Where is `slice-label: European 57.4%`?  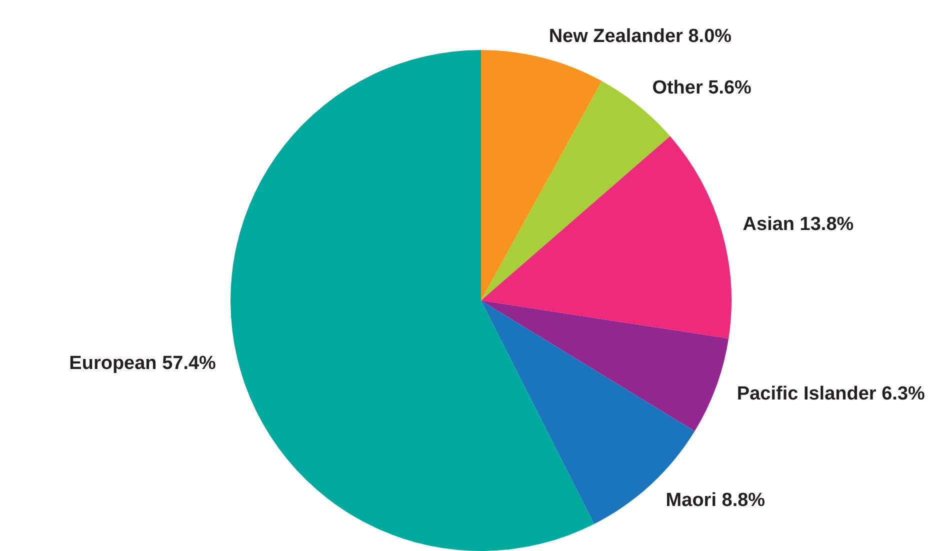 slice-label: European 57.4% is located at coordinates (142, 363).